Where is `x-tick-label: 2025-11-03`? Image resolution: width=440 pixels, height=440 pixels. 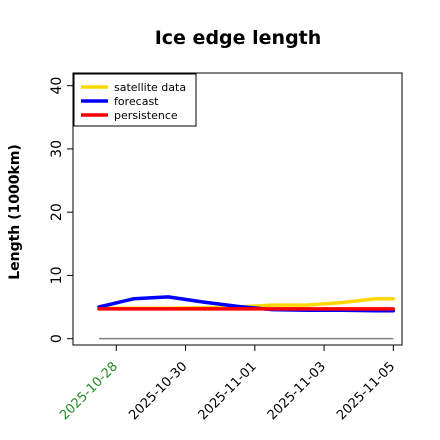 x-tick-label: 2025-11-03 is located at coordinates (297, 391).